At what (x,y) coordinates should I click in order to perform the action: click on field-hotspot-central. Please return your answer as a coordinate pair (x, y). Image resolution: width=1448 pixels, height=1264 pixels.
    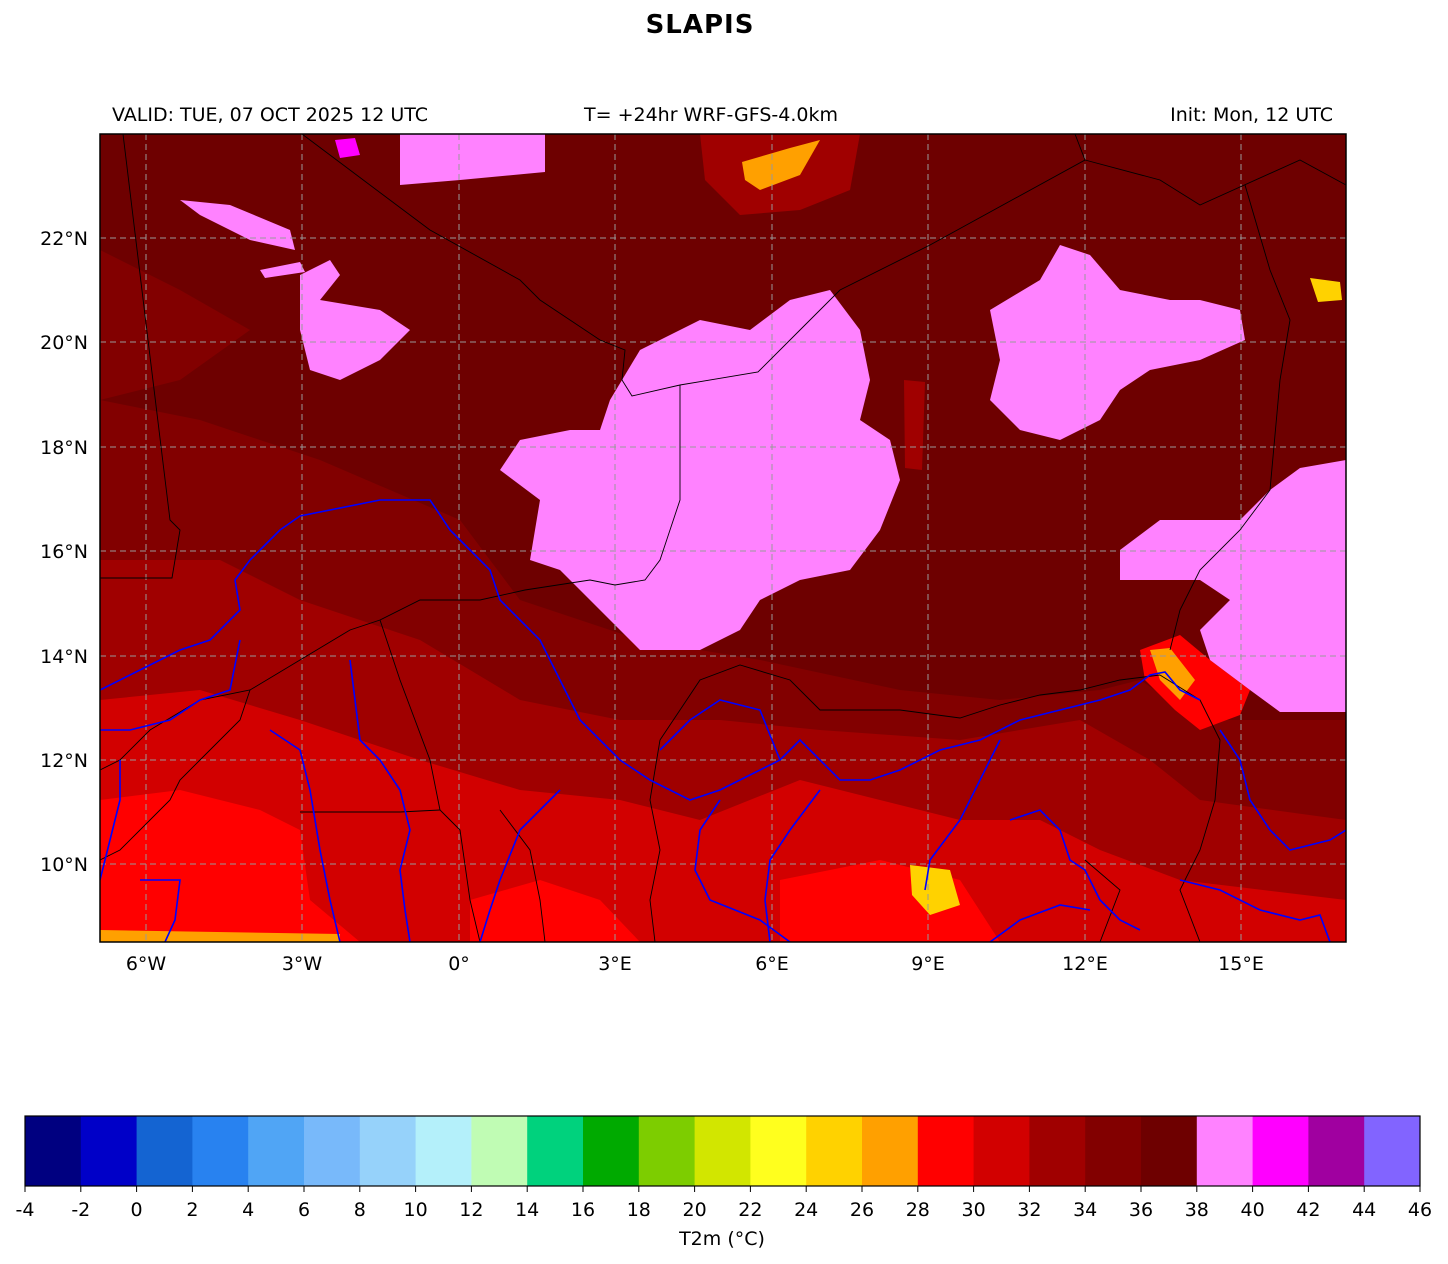
    Looking at the image, I should click on (914, 425).